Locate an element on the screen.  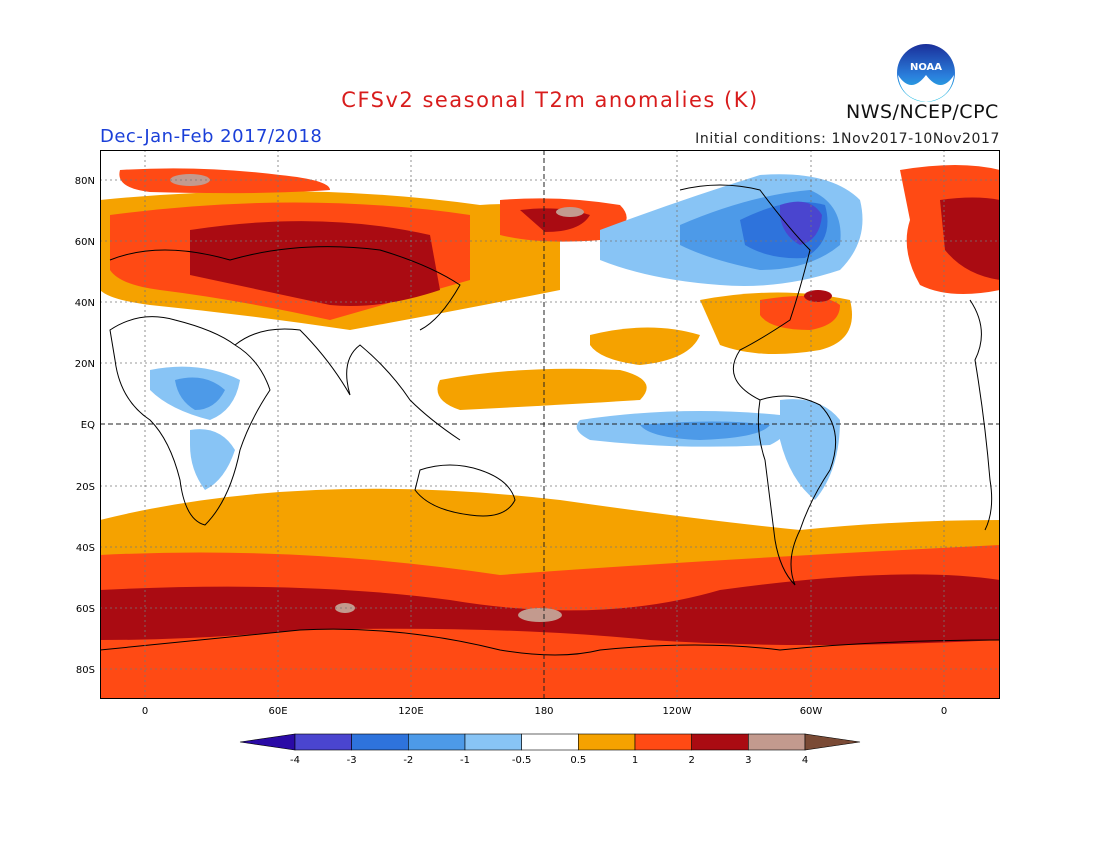
legend-tick-label: -2 is located at coordinates (408, 760).